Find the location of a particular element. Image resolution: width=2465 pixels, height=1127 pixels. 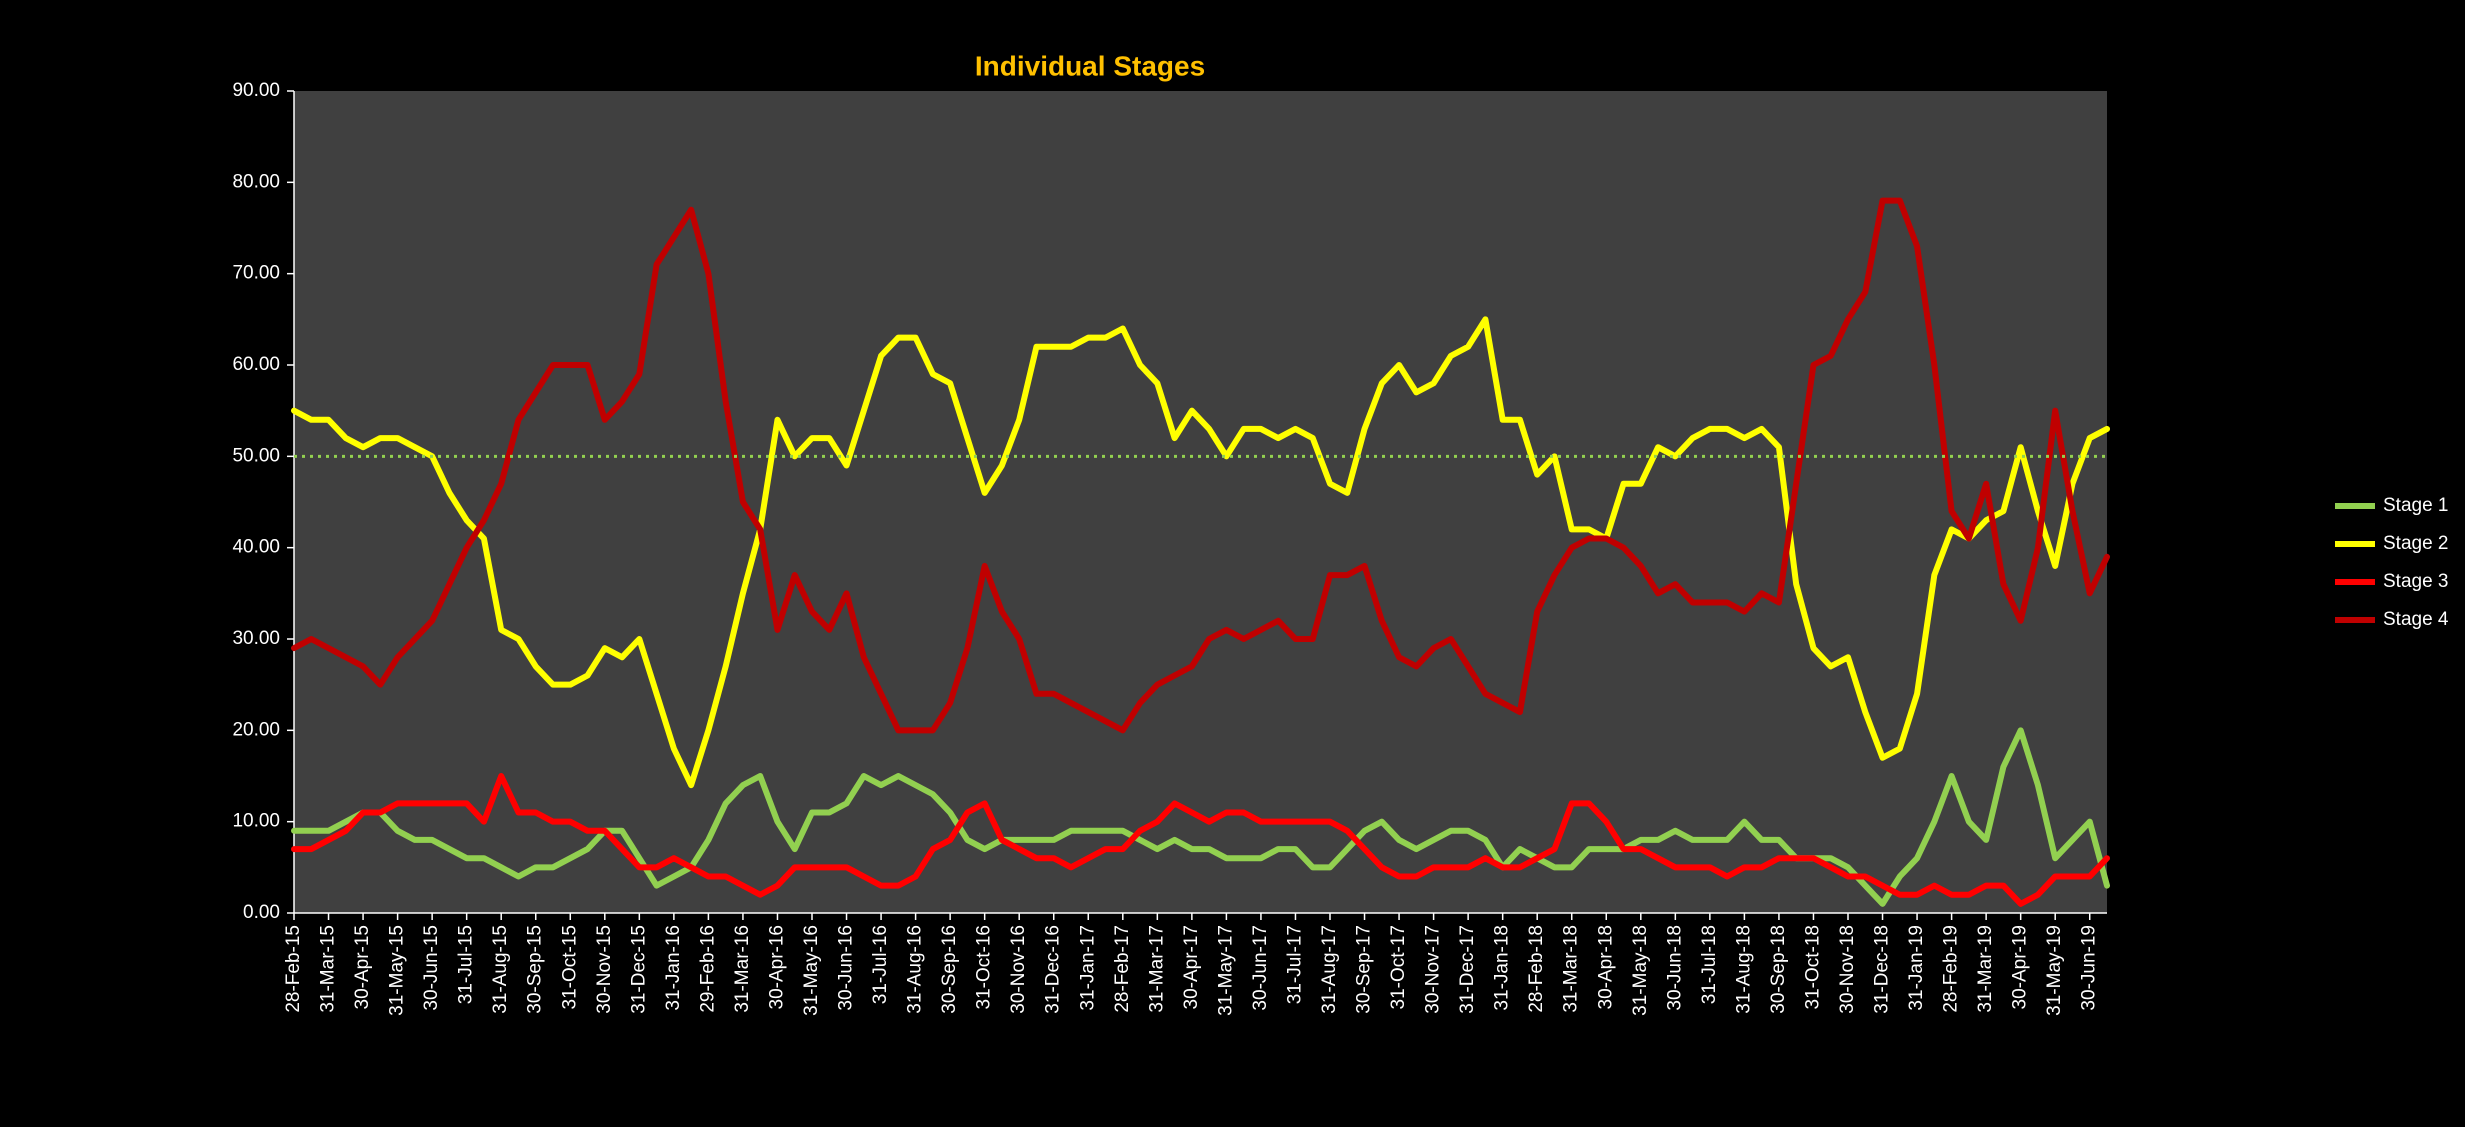

x-tick-label: 31-Oct-18 is located at coordinates (1812, 967).